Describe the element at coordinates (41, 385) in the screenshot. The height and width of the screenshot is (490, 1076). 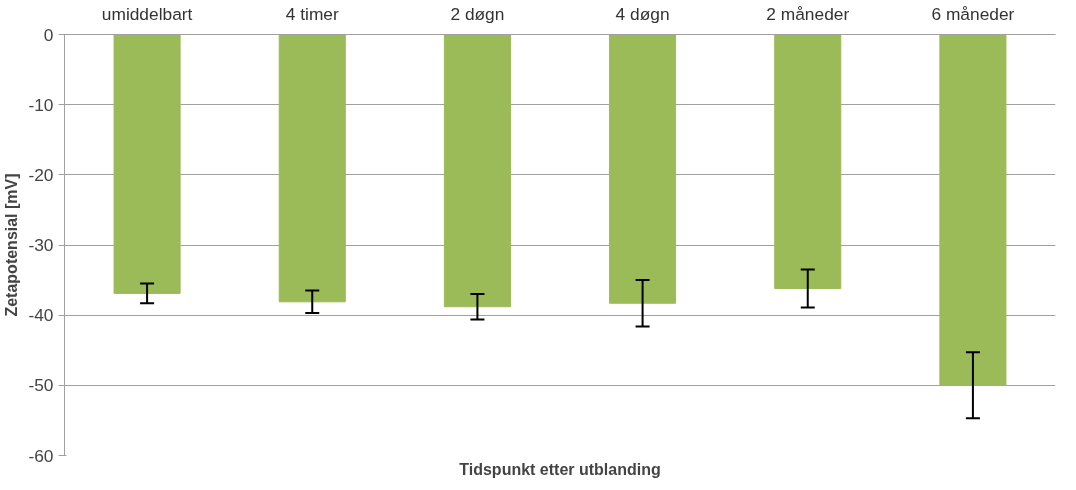
I see `y-tick-label: -50` at that location.